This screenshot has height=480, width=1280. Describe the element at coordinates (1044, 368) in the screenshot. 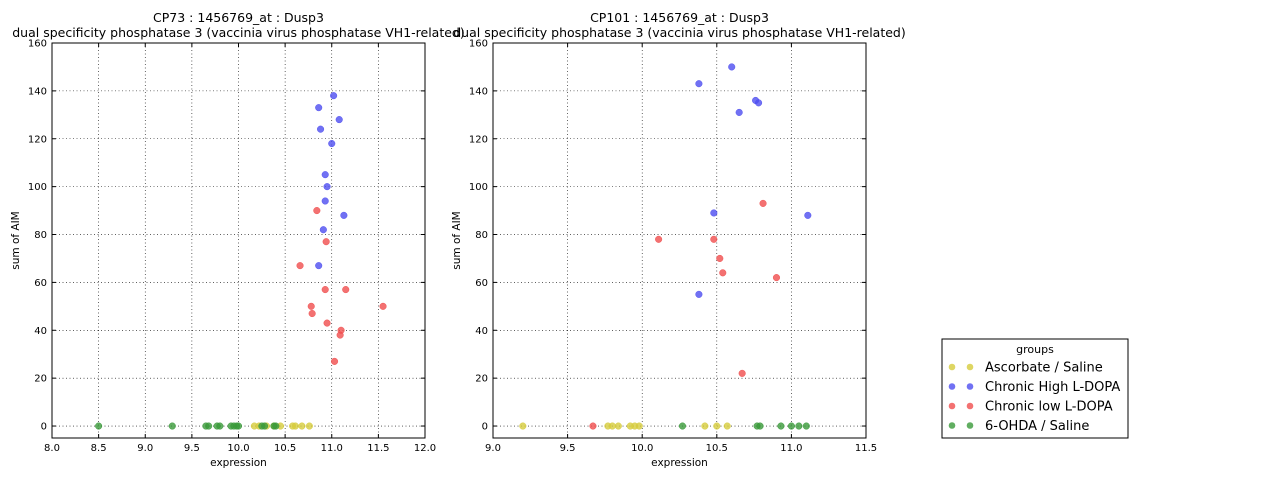

I see `legend-label: Ascorbate / Saline` at that location.